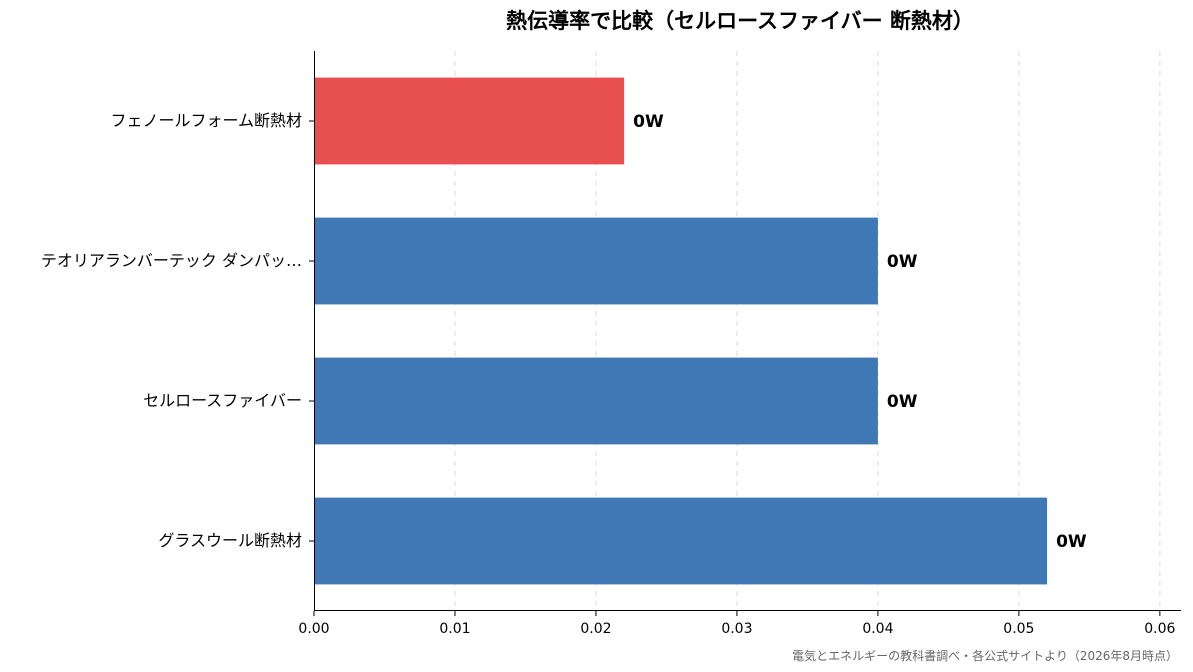 This screenshot has height=672, width=1193. Describe the element at coordinates (313, 629) in the screenshot. I see `x-tick-label: 0.00` at that location.